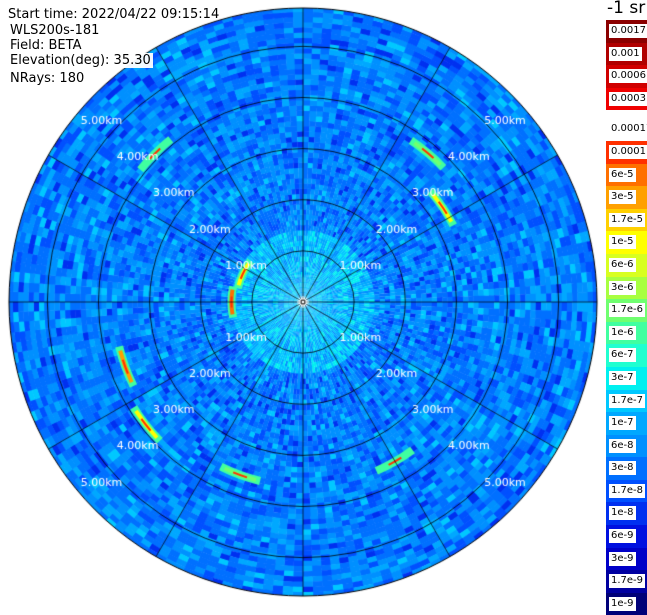  Describe the element at coordinates (622, 603) in the screenshot. I see `colorbar-tick-label: 1e-9` at that location.